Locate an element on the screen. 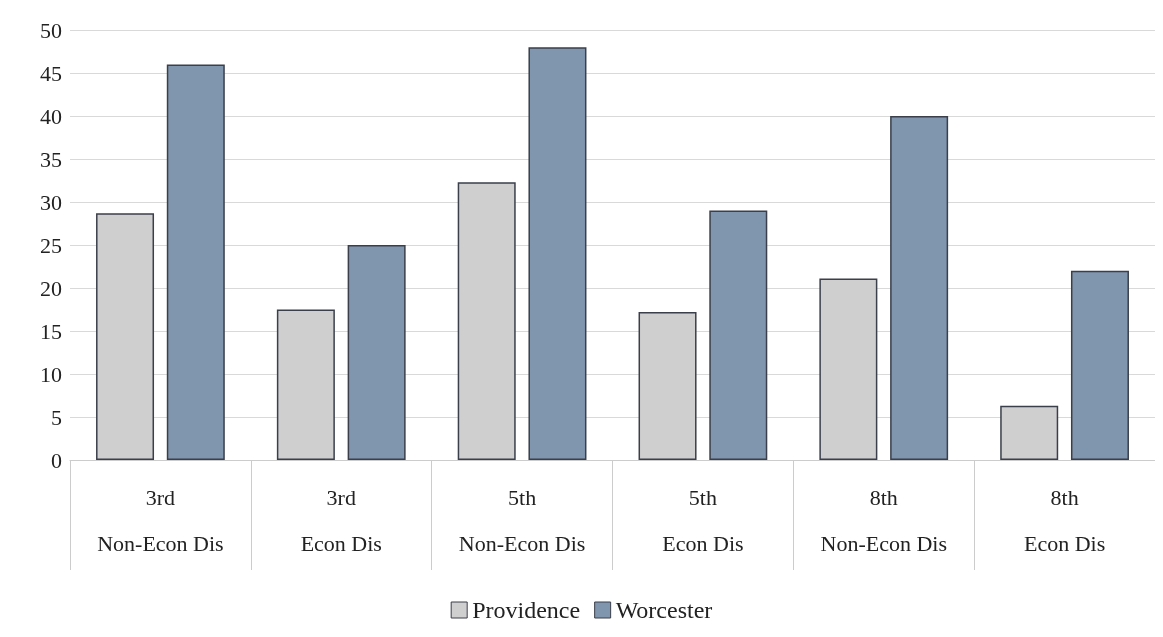 Image resolution: width=1163 pixels, height=637 pixels. x-tick-label: 8th Econ Dis is located at coordinates (1064, 520).